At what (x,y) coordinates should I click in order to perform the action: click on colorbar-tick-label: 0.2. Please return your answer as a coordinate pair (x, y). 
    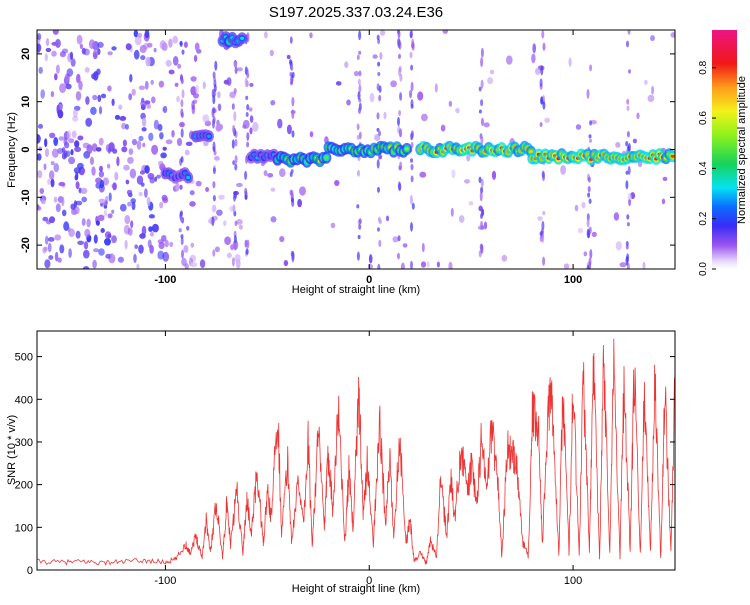
    Looking at the image, I should click on (703, 218).